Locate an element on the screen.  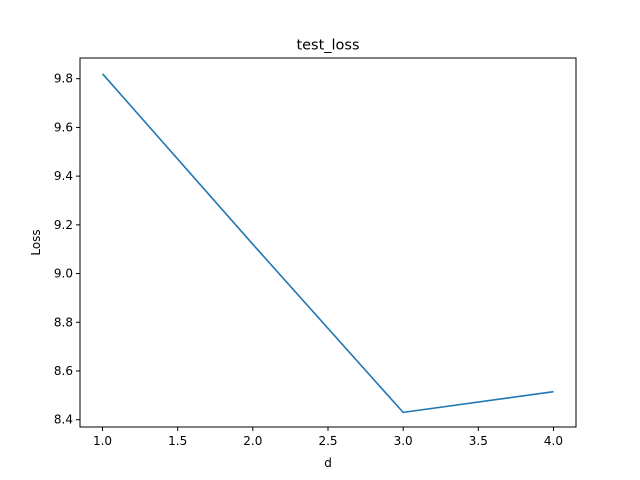
y-tick-label: 9.2 is located at coordinates (63, 225).